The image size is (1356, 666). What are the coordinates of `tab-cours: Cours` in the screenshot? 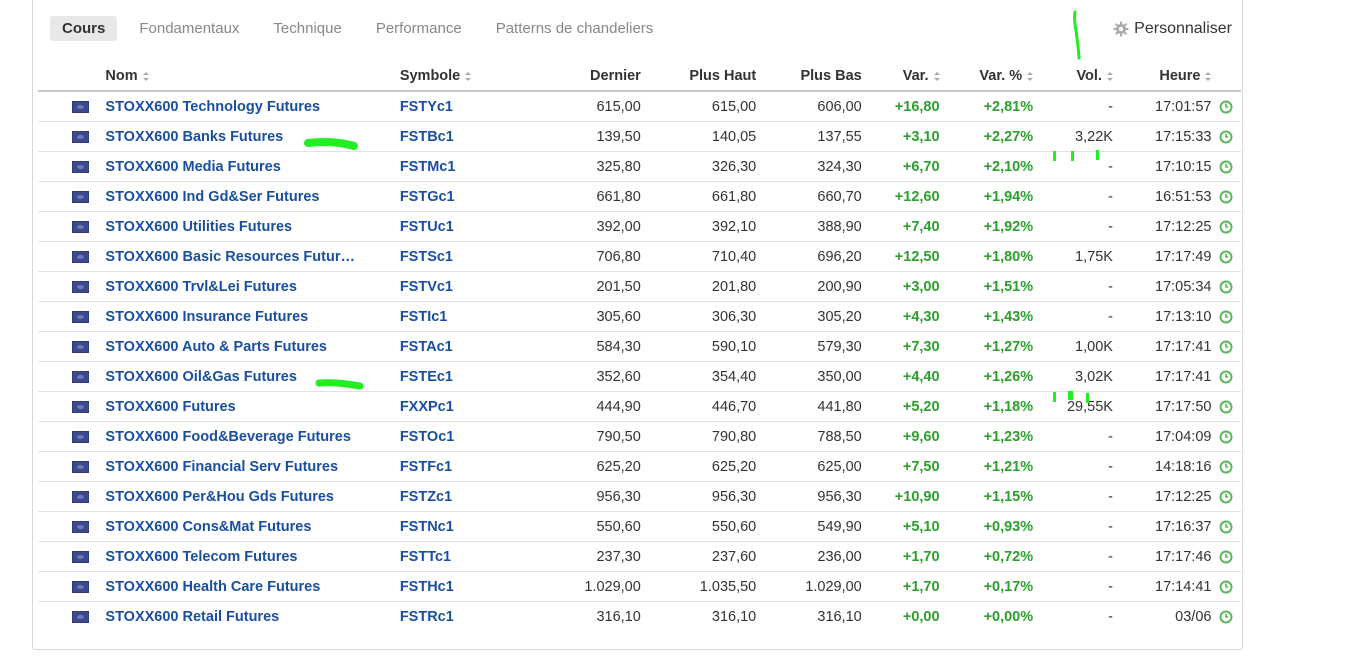 It's located at (84, 28).